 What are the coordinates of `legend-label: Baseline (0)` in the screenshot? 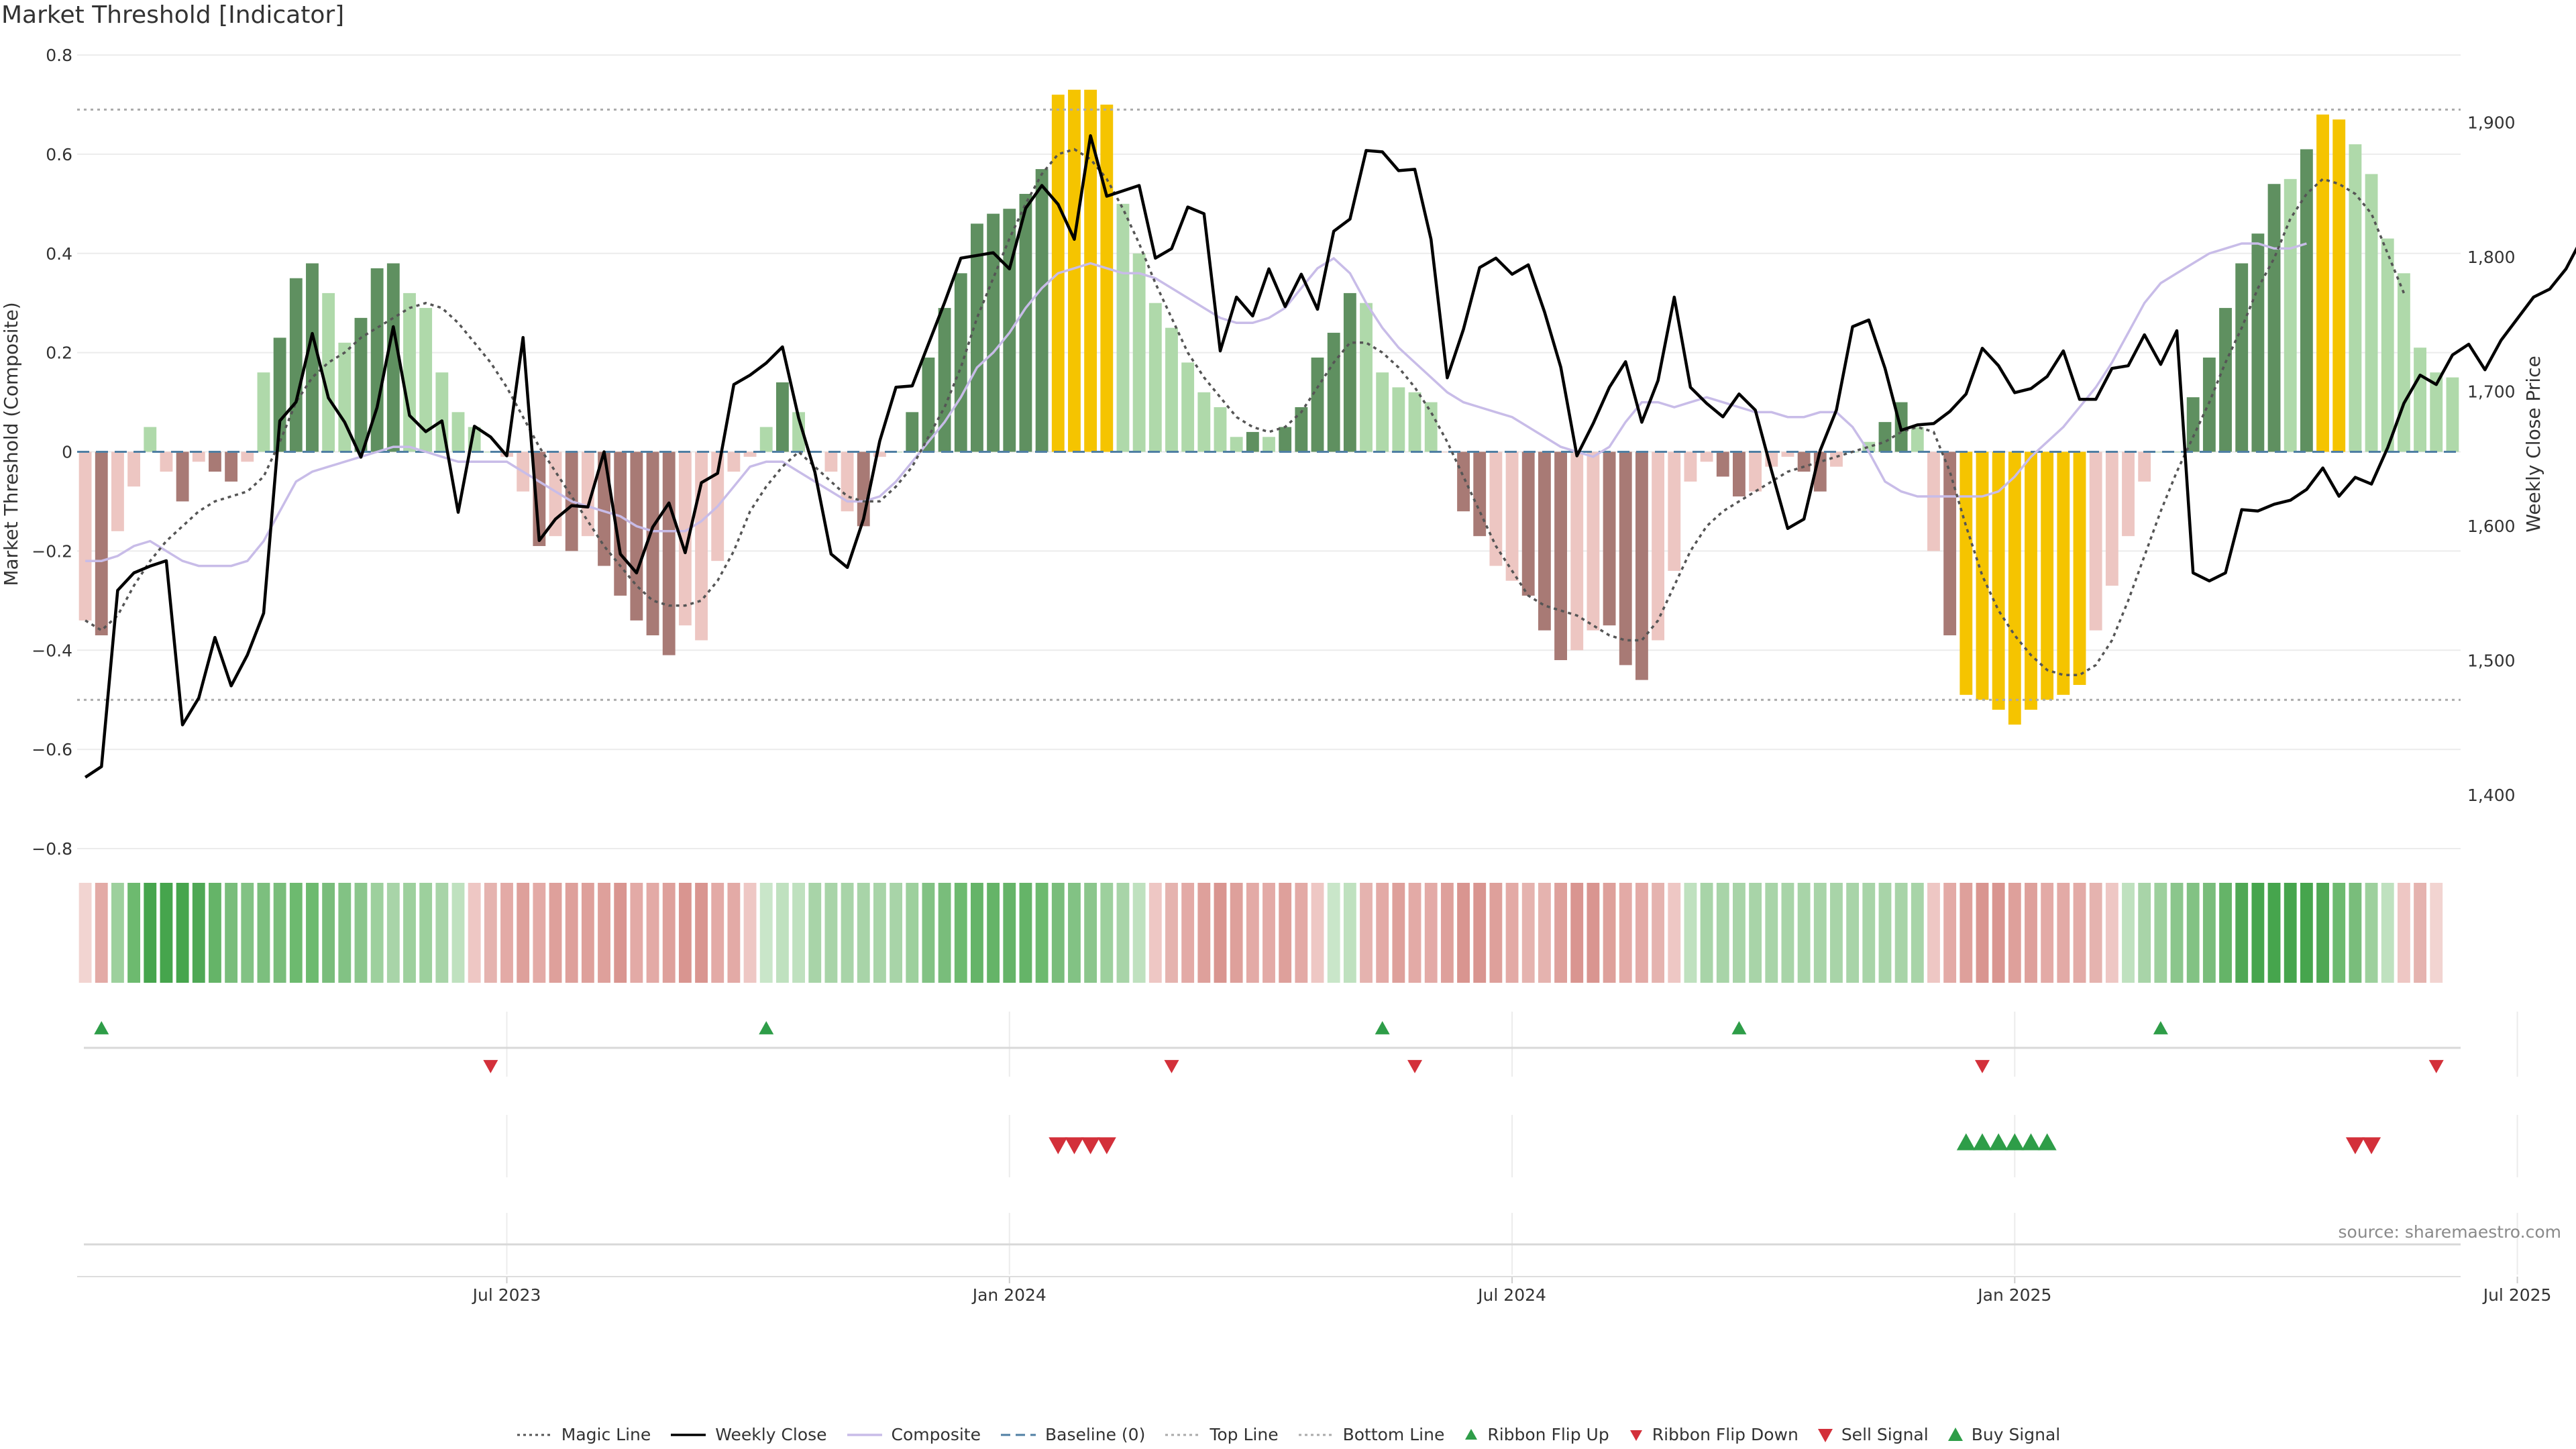 It's located at (1095, 1434).